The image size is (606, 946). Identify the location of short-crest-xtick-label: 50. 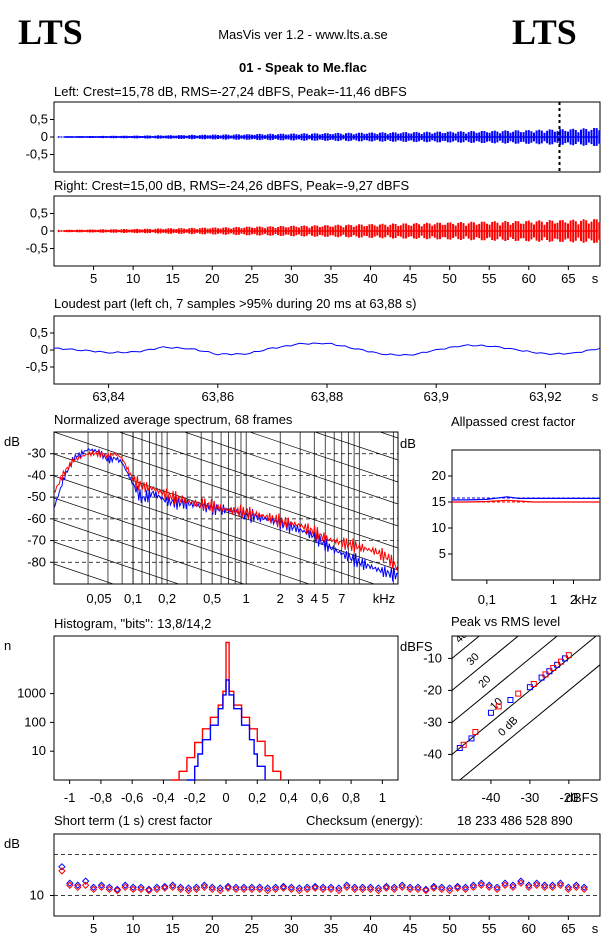
(449, 928).